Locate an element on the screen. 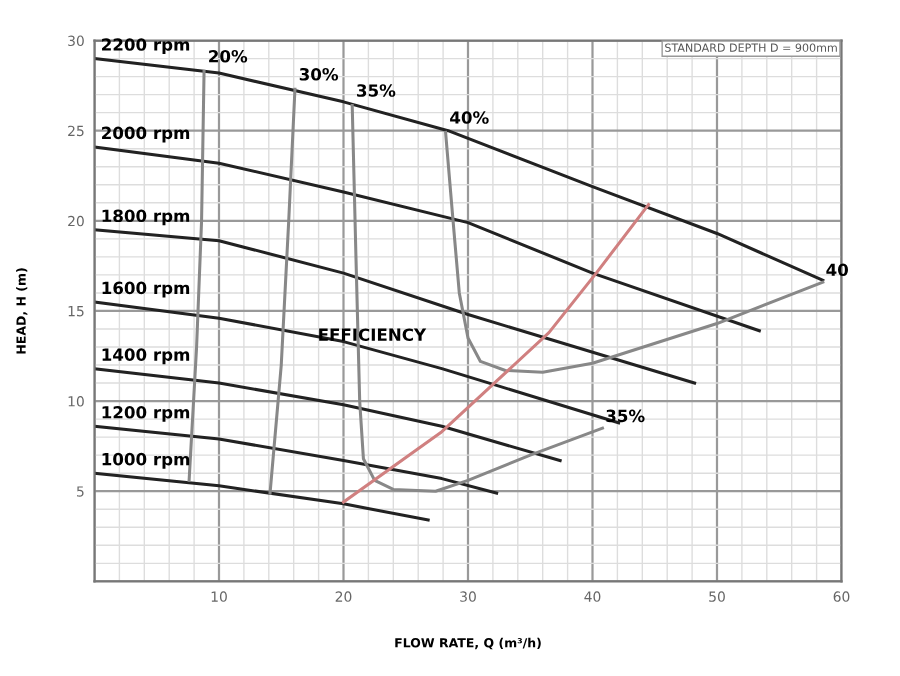 The image size is (900, 676). series-label: 30% is located at coordinates (319, 74).